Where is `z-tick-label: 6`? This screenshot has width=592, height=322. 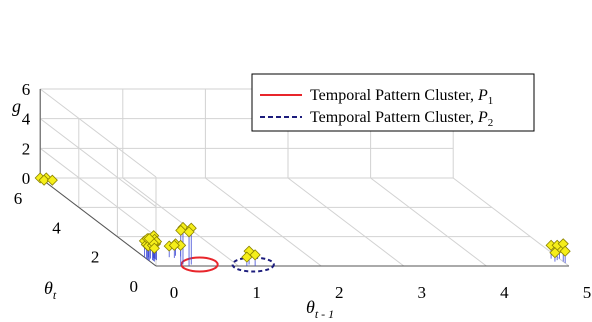
z-tick-label: 6 is located at coordinates (26, 89).